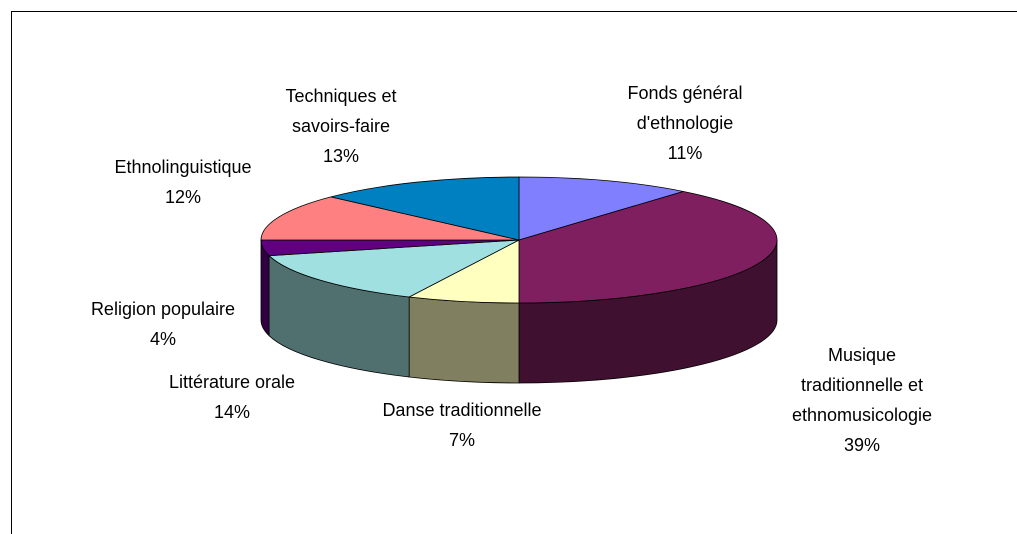  What do you see at coordinates (183, 182) in the screenshot?
I see `slice-label: Ethnolinguistique 12%` at bounding box center [183, 182].